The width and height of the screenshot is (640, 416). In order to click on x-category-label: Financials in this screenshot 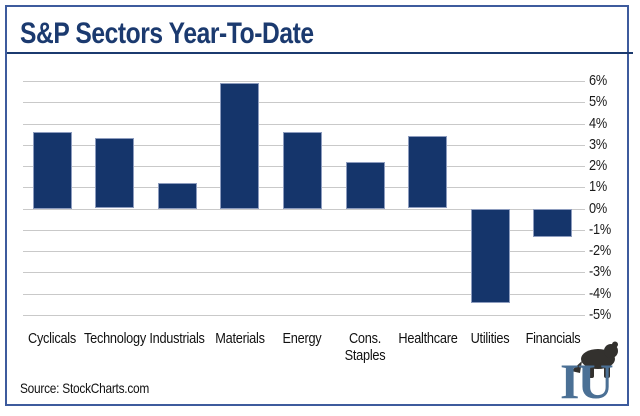, I will do `click(553, 338)`.